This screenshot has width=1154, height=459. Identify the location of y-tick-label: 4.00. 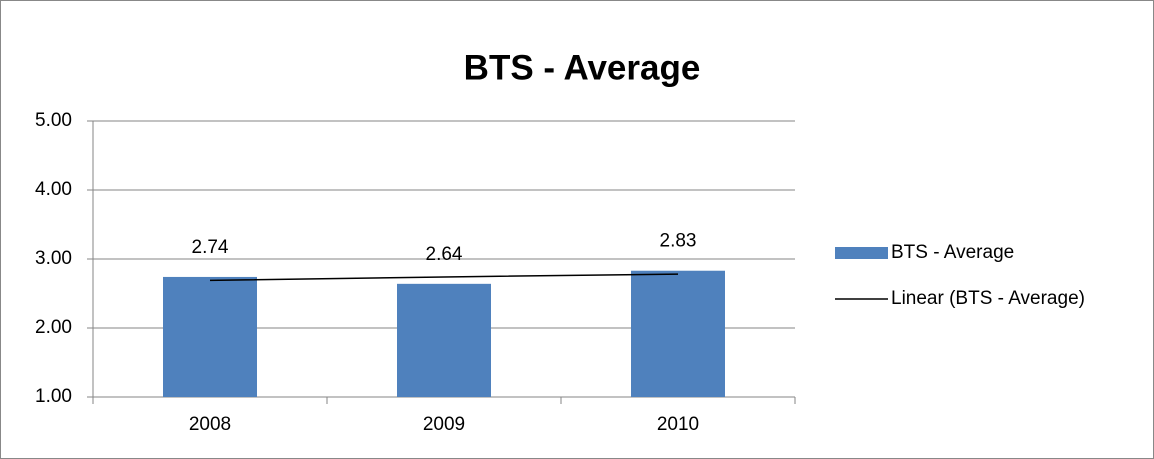
(53, 189).